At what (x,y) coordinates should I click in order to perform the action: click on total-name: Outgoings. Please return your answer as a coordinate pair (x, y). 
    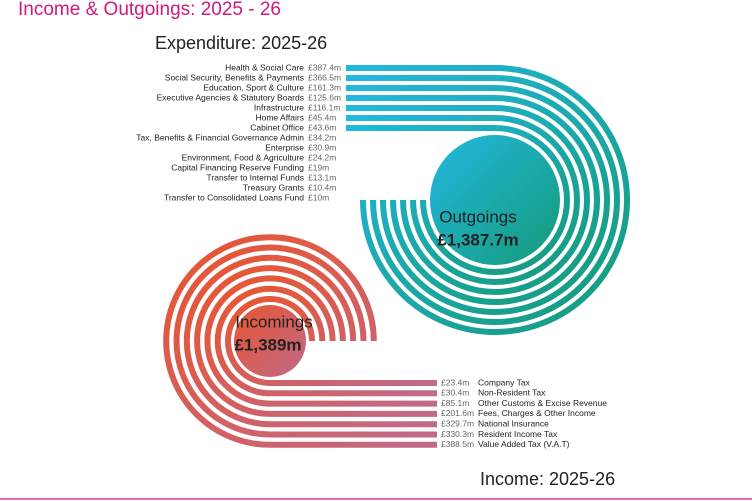
    Looking at the image, I should click on (478, 216).